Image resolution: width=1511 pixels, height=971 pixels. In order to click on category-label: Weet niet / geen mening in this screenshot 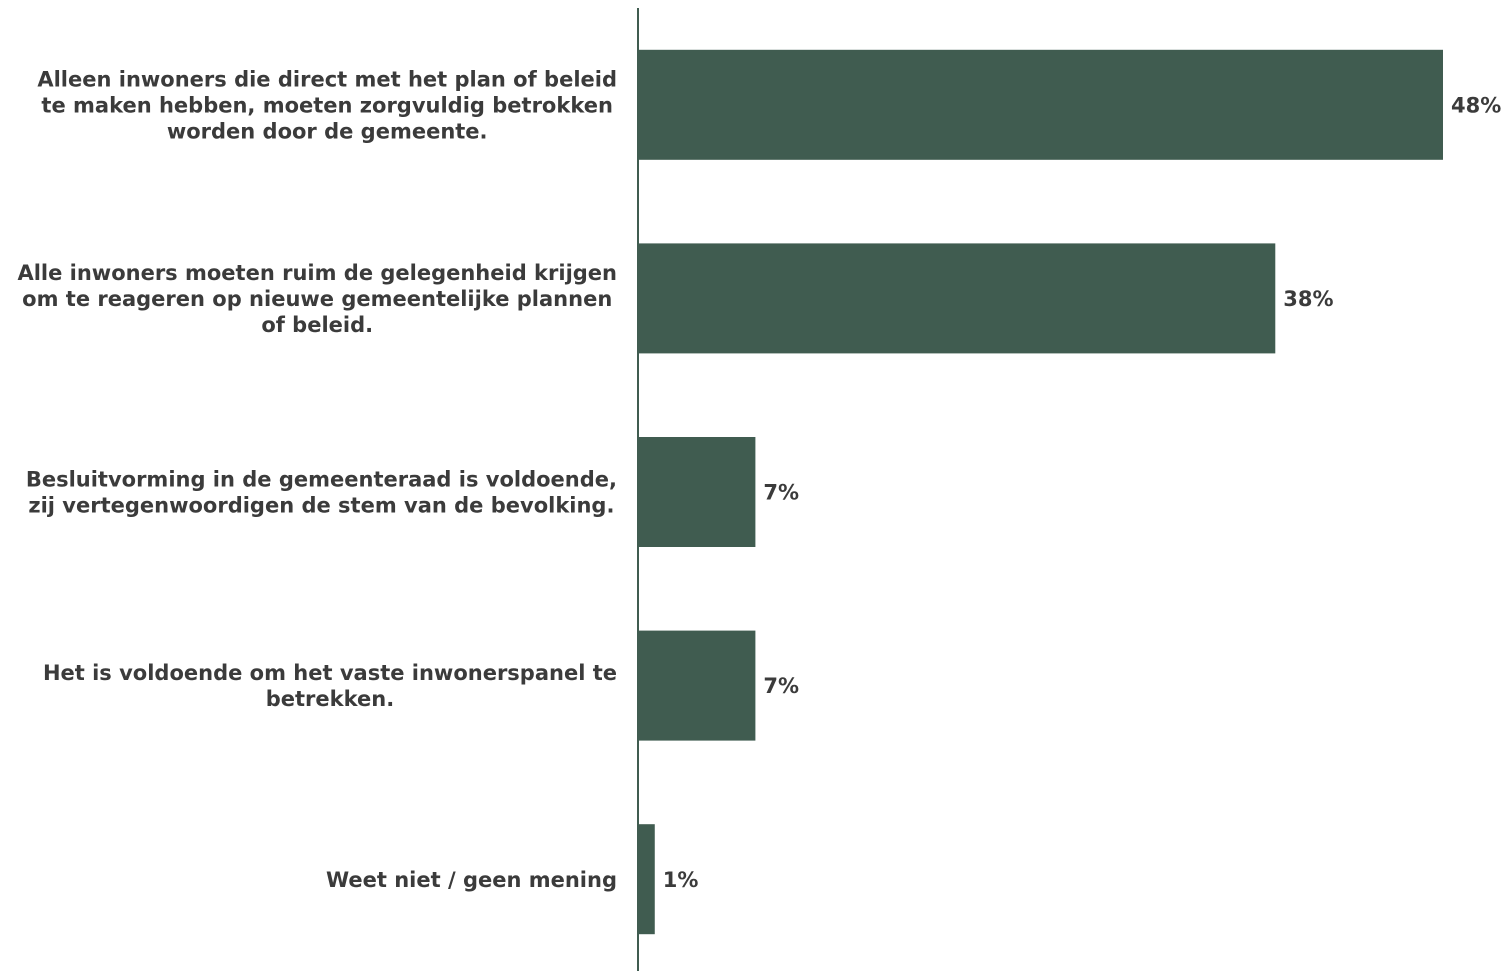, I will do `click(471, 880)`.